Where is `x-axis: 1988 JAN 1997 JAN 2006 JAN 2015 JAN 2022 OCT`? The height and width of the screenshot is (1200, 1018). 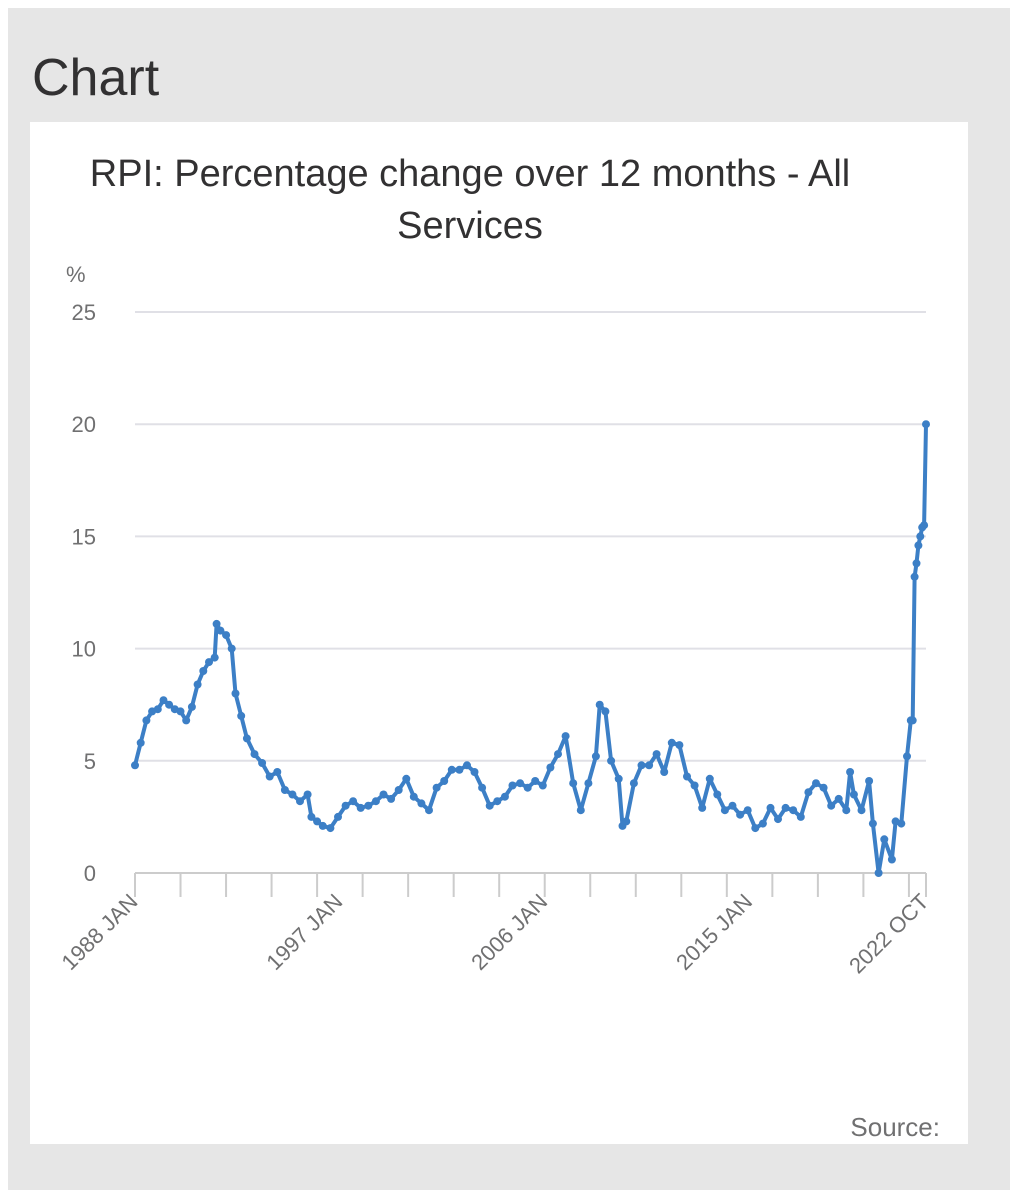
x-axis: 1988 JAN 1997 JAN 2006 JAN 2015 JAN 2022 OCT is located at coordinates (495, 925).